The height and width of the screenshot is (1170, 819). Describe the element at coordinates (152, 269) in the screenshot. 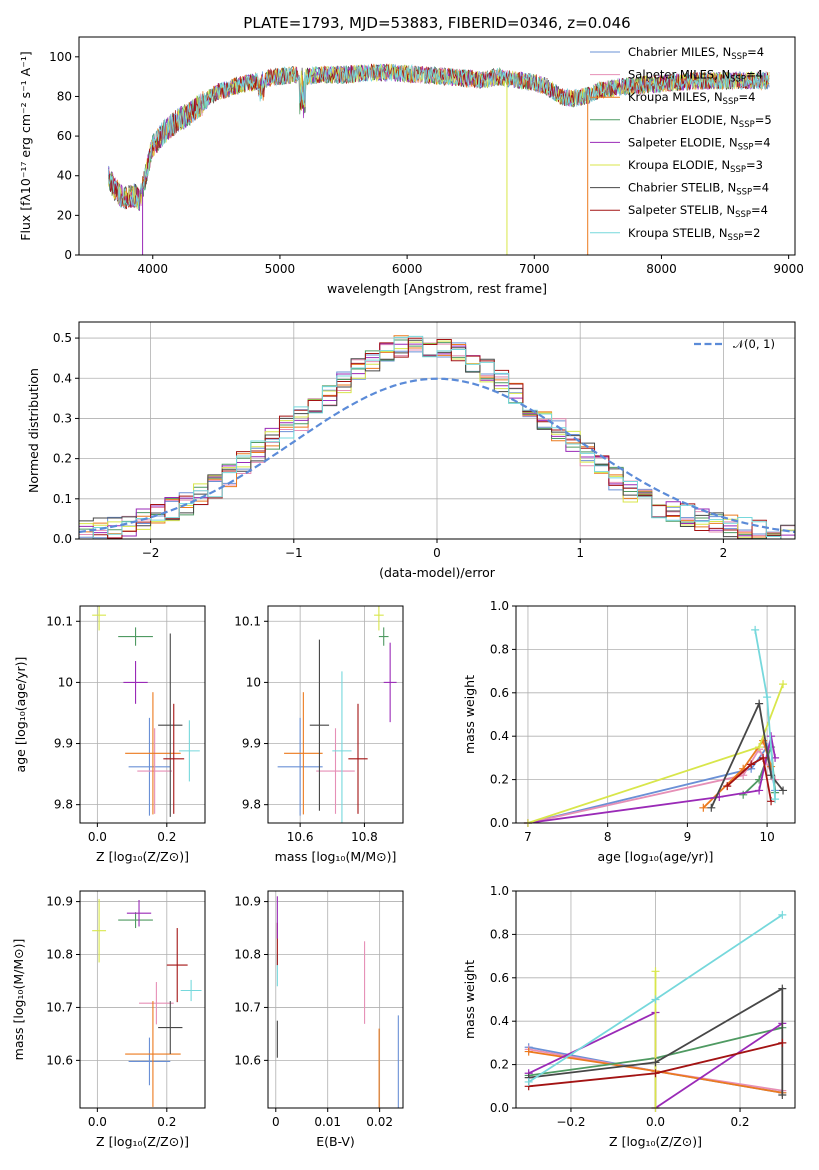

I see `x-tick-label: 4000` at that location.